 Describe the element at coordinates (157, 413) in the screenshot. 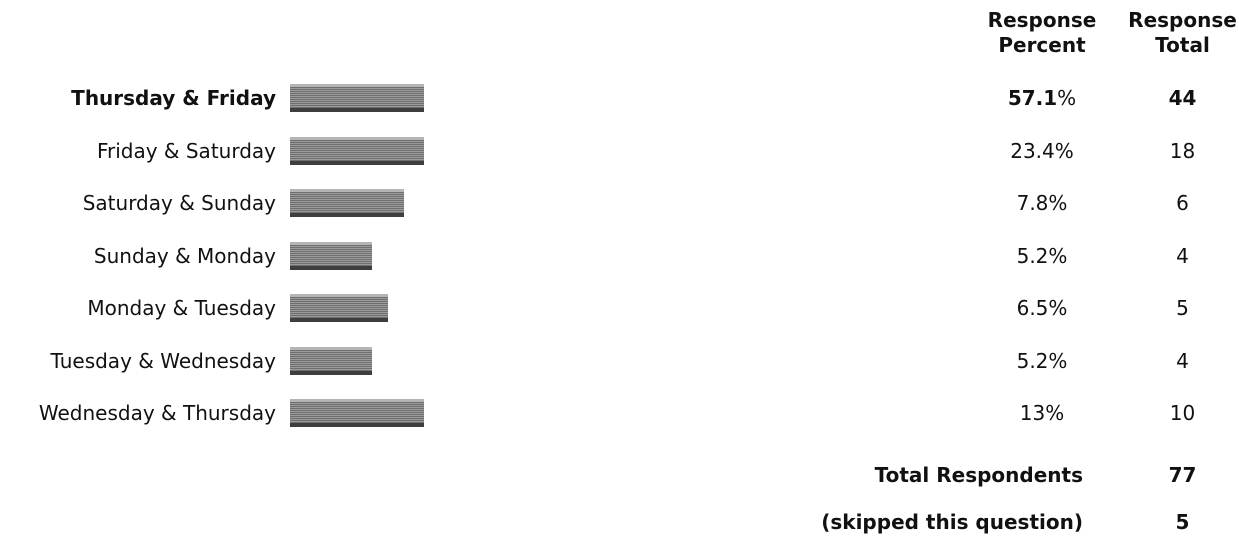

I see `category-label: Wednesday & Thursday` at that location.